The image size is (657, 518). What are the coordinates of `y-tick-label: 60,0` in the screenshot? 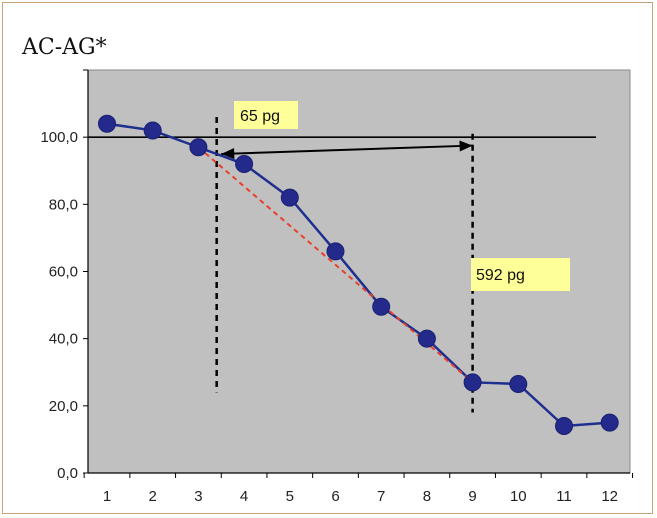 It's located at (63, 272).